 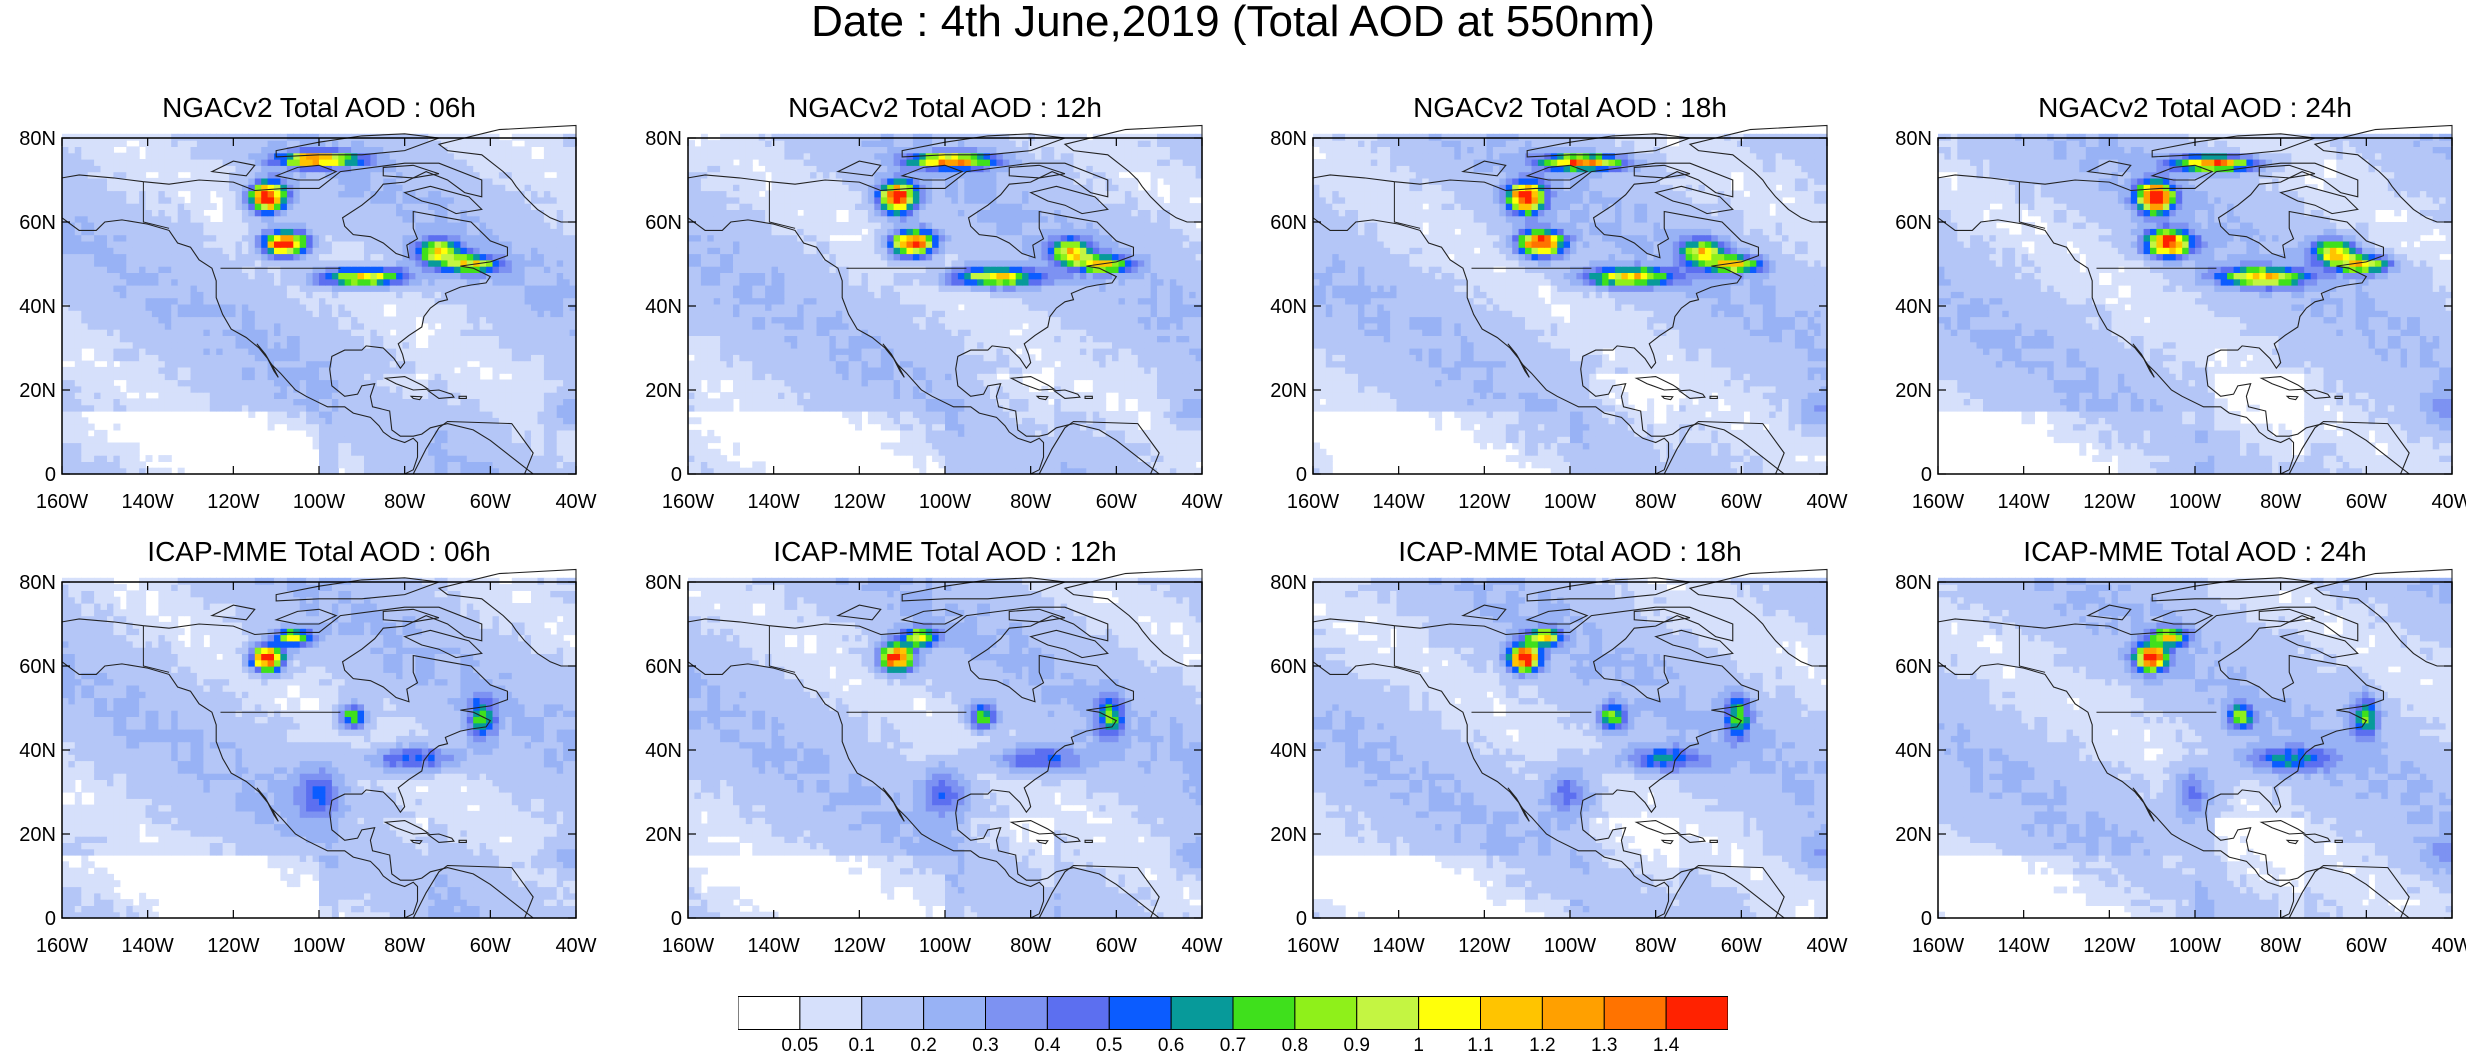 What do you see at coordinates (1357, 1046) in the screenshot?
I see `colorbar-tick-label: 0.9` at bounding box center [1357, 1046].